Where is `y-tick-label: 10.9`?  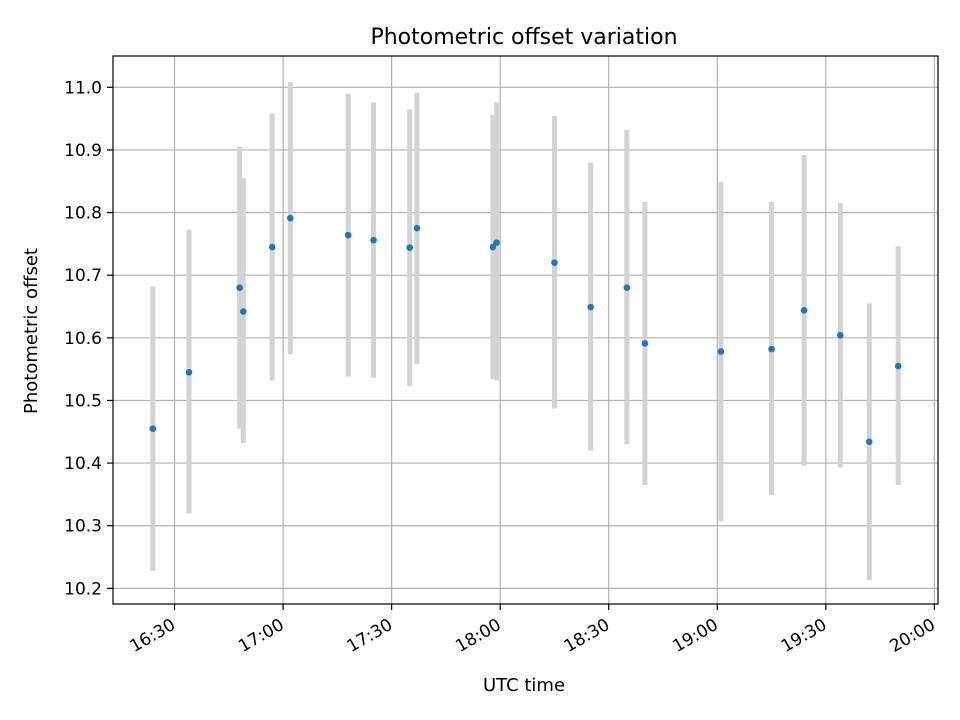
y-tick-label: 10.9 is located at coordinates (83, 151).